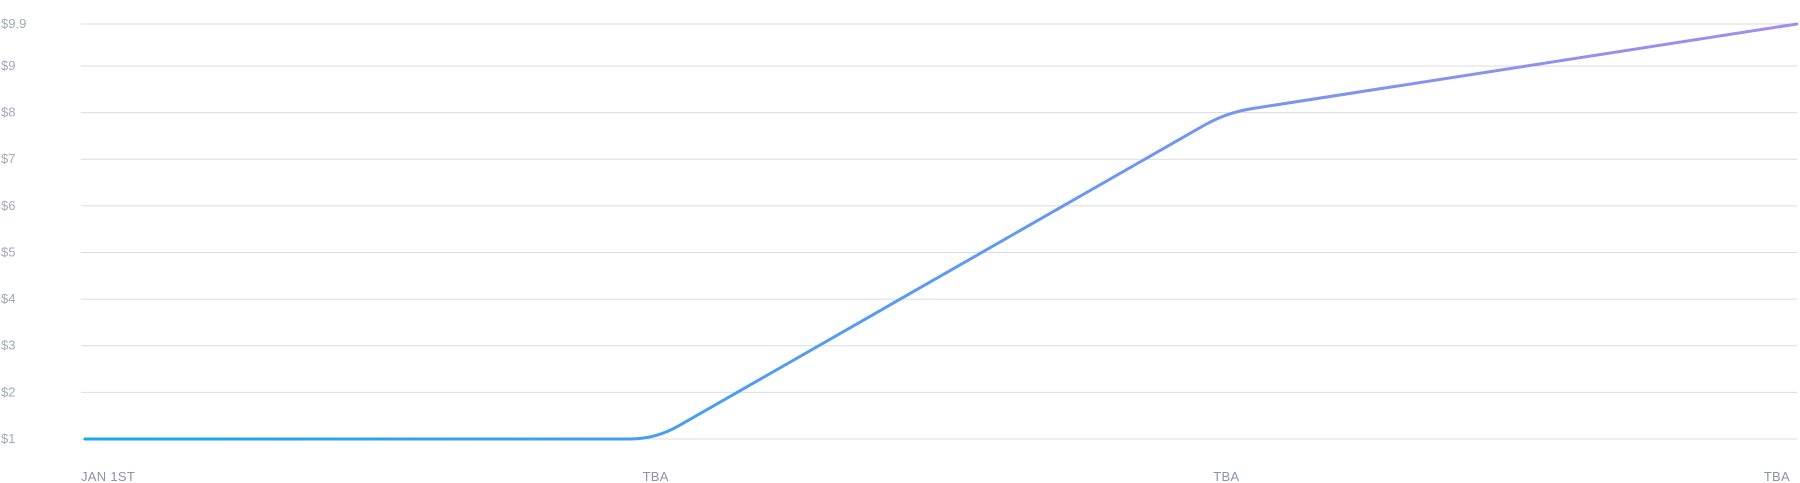 The width and height of the screenshot is (1800, 483). Describe the element at coordinates (8, 298) in the screenshot. I see `y-tick-label: $4` at that location.